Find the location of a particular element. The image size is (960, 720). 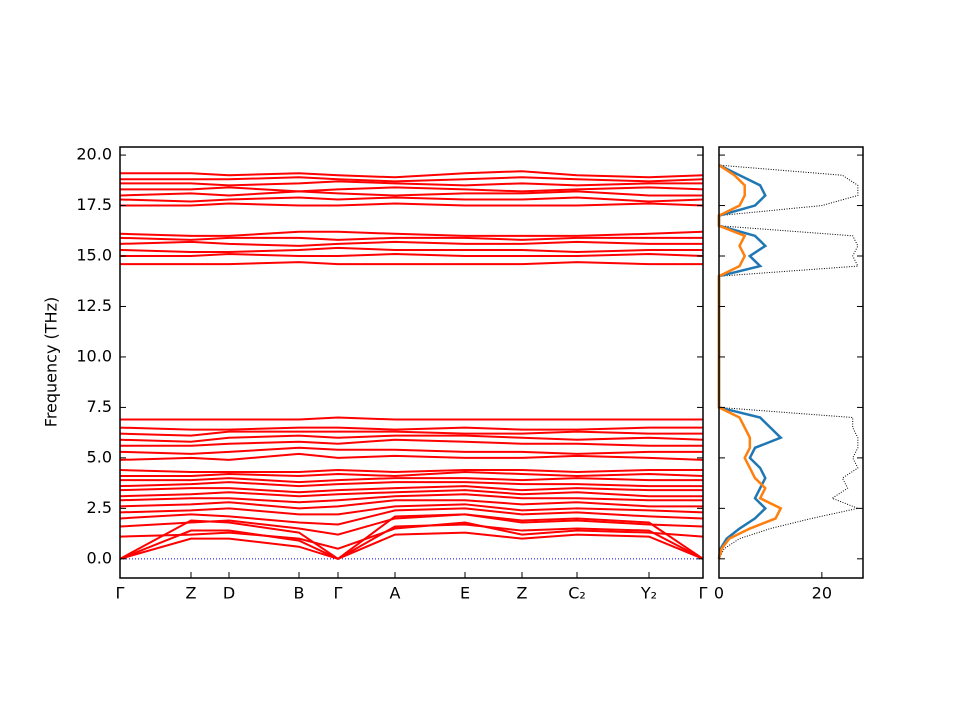

y-tick-label: 10.0 is located at coordinates (94, 355).